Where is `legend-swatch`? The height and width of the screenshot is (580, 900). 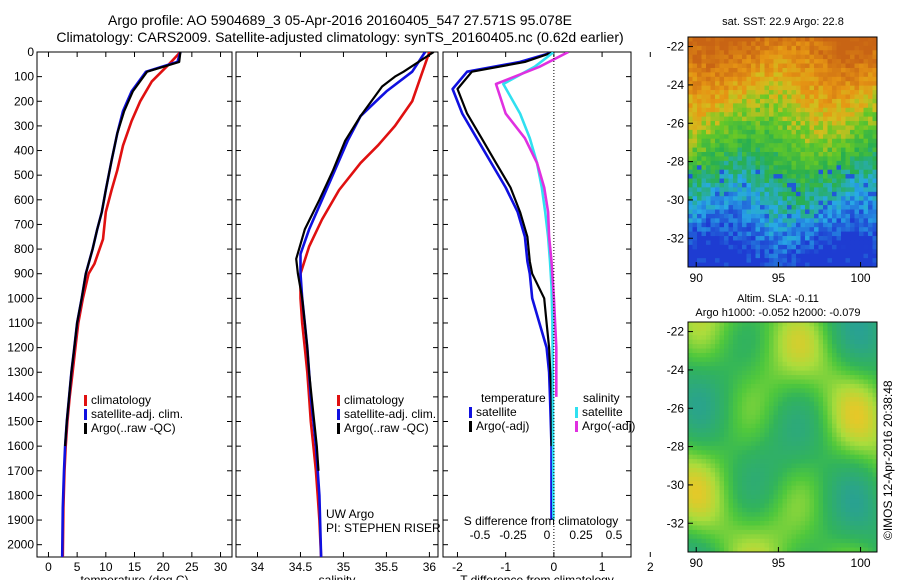 legend-swatch is located at coordinates (576, 412).